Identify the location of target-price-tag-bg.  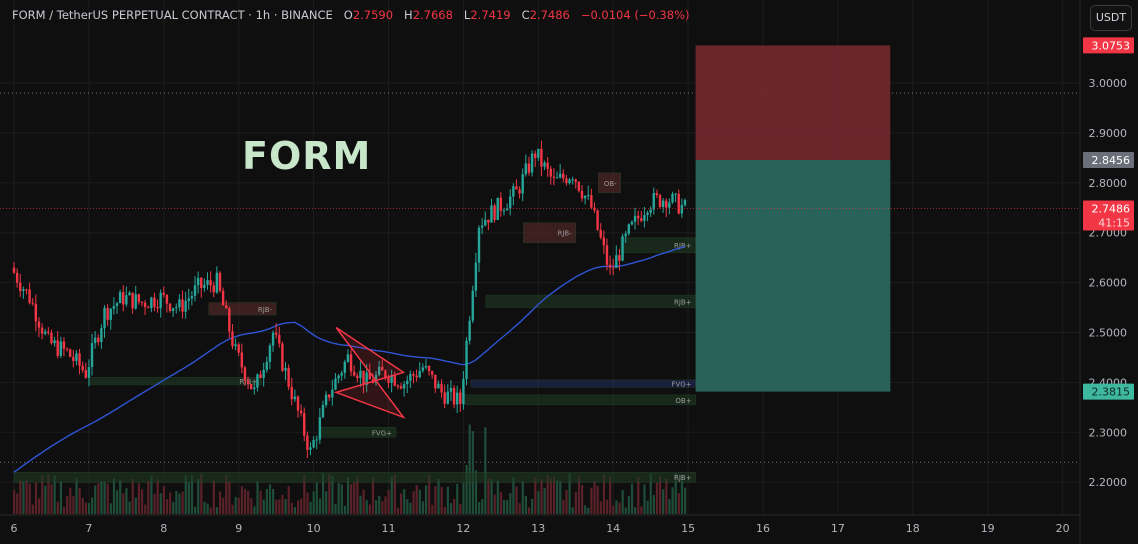
(1108, 45).